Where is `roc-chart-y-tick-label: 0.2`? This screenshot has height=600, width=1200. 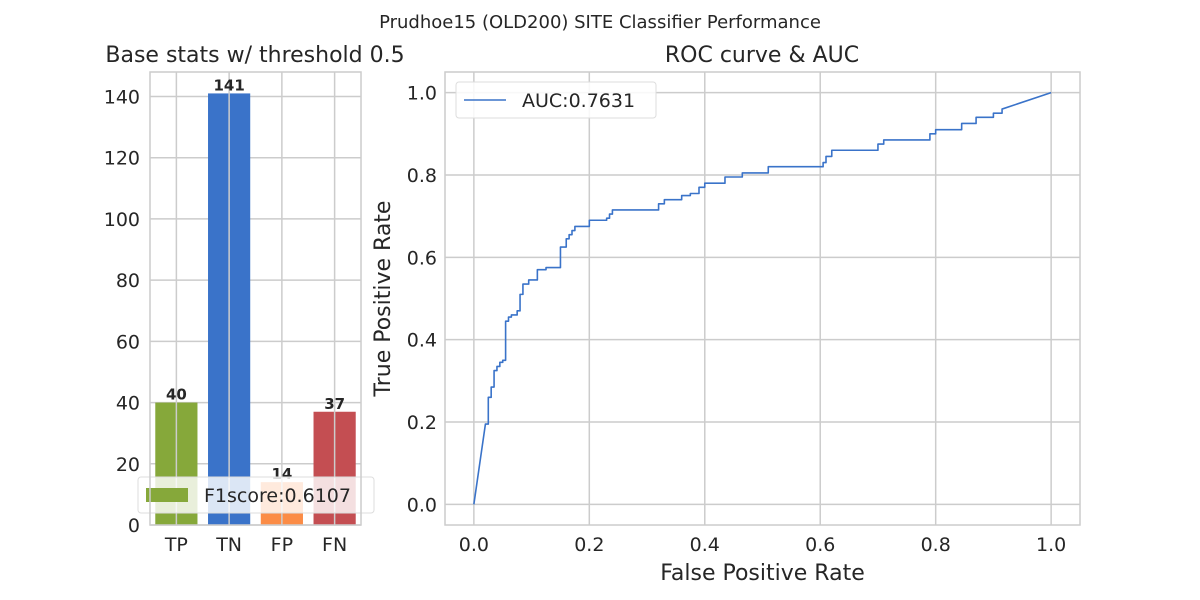
roc-chart-y-tick-label: 0.2 is located at coordinates (422, 423).